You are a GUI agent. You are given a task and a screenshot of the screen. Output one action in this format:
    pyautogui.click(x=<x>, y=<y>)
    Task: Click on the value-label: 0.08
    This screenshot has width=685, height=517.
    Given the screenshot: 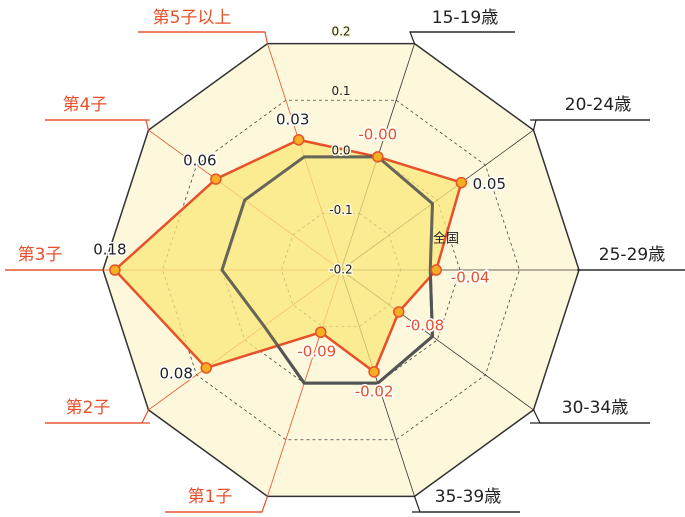 What is the action you would take?
    pyautogui.click(x=176, y=373)
    